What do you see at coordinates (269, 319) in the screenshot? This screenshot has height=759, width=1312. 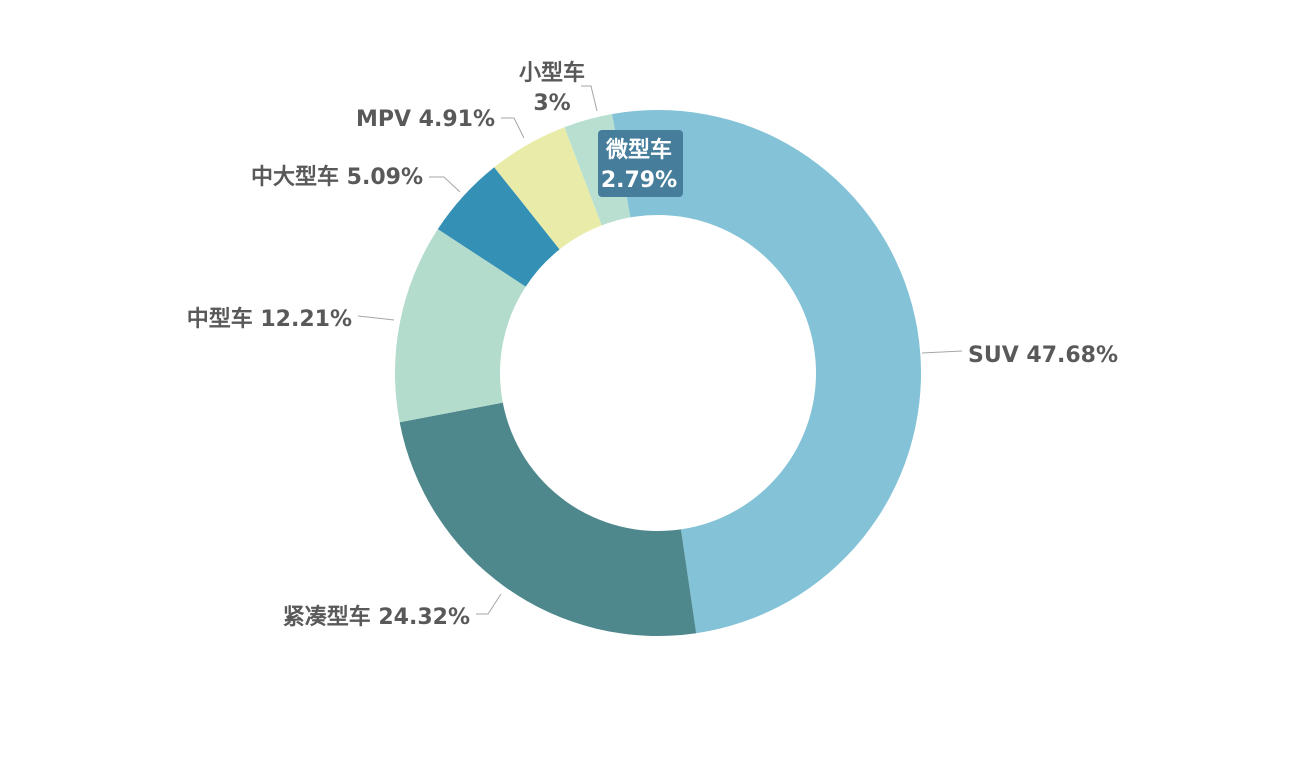 I see `slice-label-3: 中型车 12.21%` at bounding box center [269, 319].